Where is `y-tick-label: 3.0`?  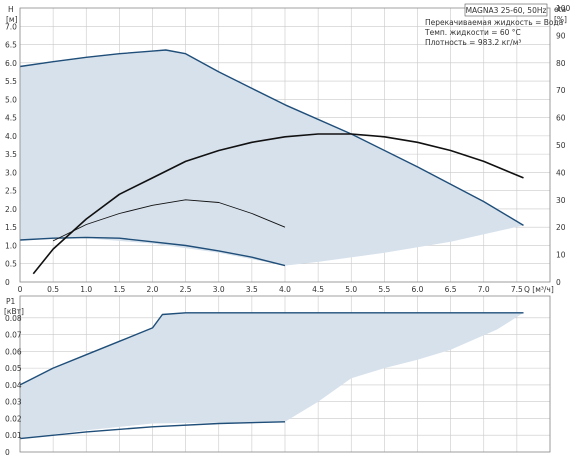
y-tick-label: 3.0 is located at coordinates (11, 172).